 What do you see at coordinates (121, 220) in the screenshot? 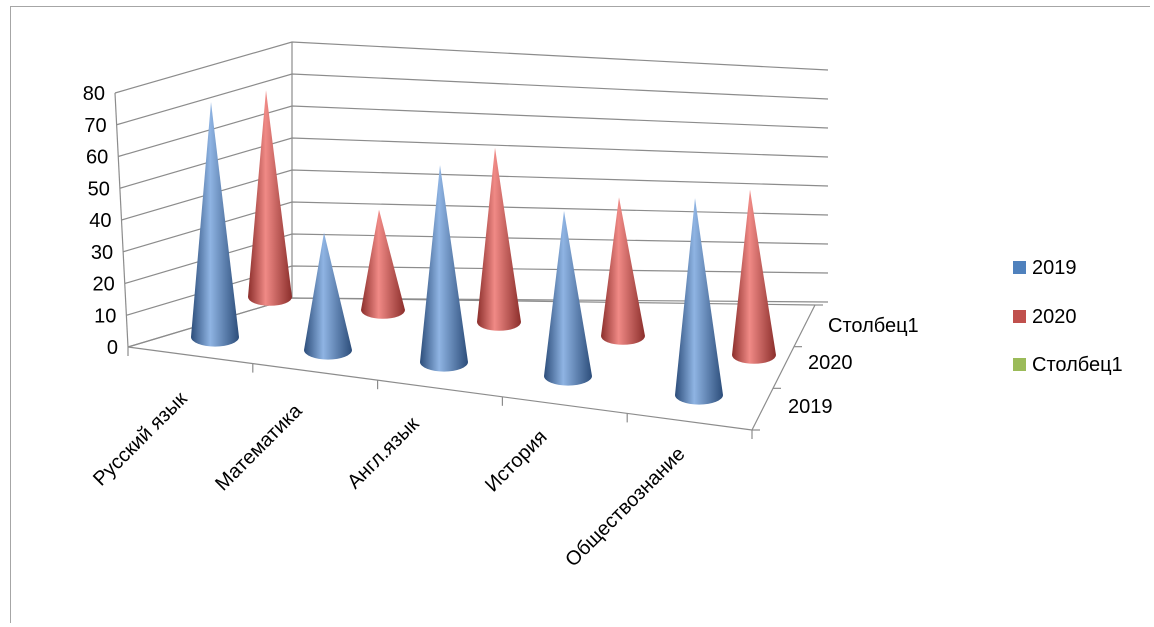
I see `y-axis-line` at bounding box center [121, 220].